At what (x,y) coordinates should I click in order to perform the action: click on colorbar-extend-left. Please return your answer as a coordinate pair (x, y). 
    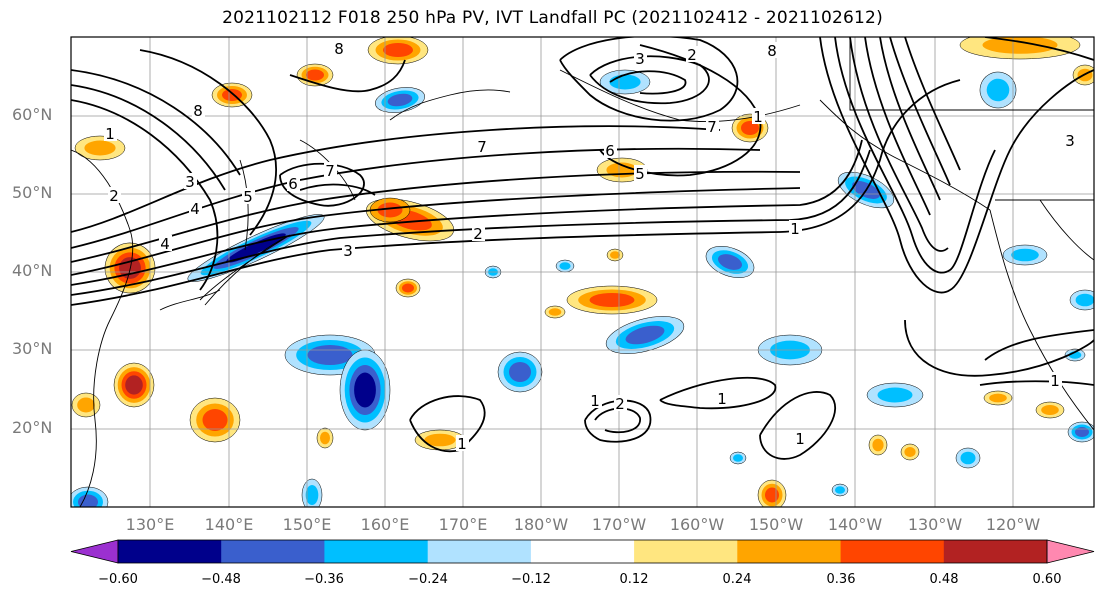
    Looking at the image, I should click on (94, 551).